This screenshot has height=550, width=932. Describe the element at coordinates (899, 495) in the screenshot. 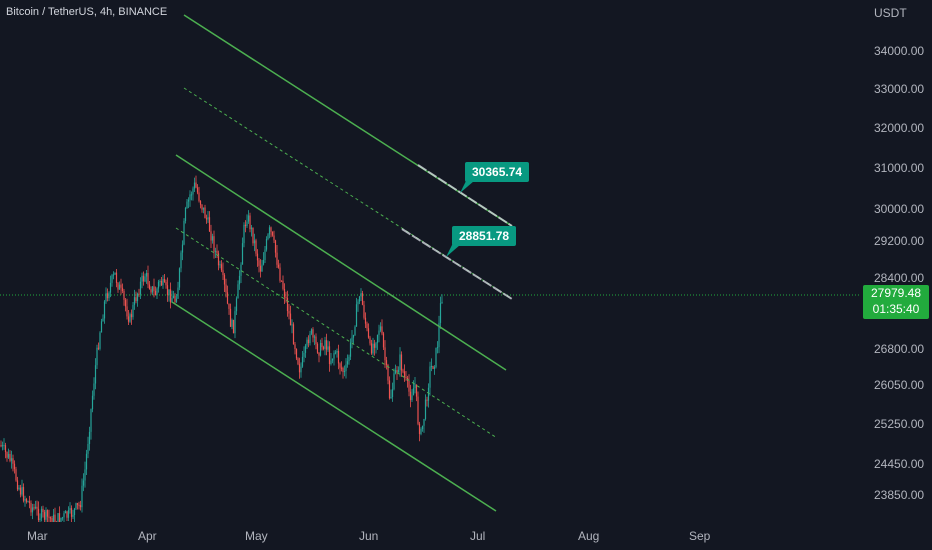

I see `price-tick: 23850.00` at that location.